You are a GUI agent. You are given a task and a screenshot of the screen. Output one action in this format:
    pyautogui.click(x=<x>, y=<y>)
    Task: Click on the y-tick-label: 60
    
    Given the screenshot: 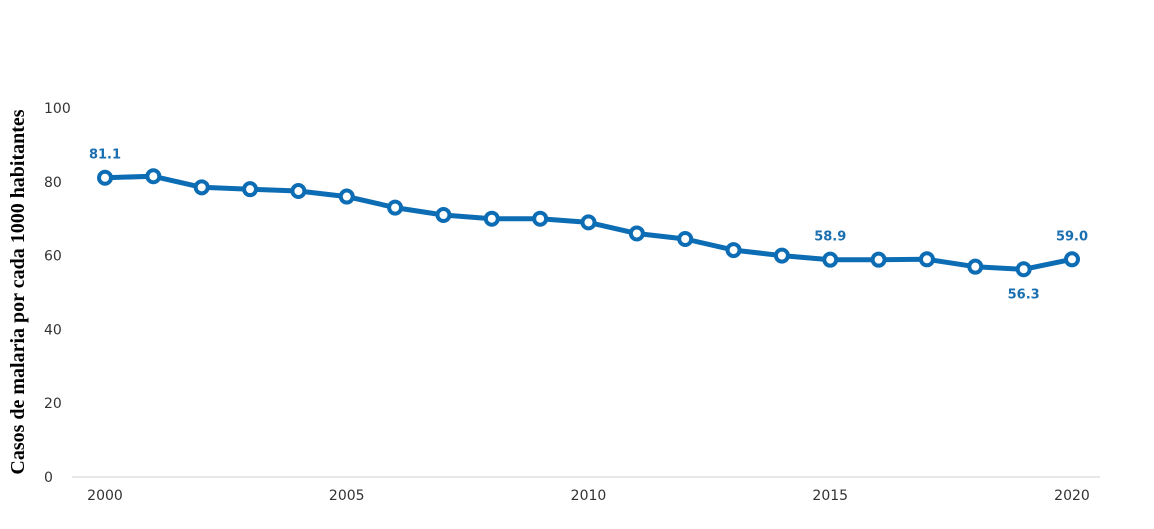 What is the action you would take?
    pyautogui.click(x=53, y=257)
    